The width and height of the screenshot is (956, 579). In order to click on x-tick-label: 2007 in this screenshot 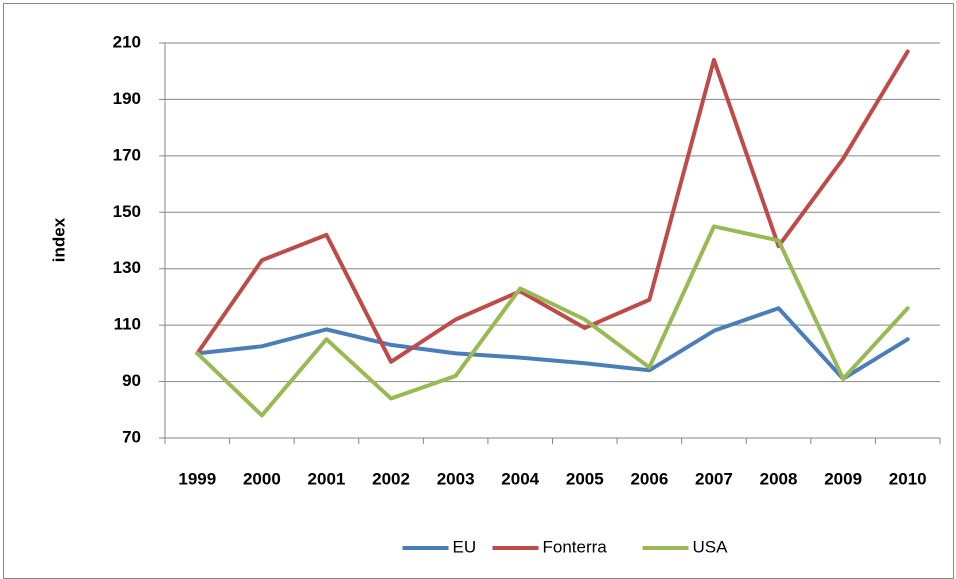, I will do `click(714, 478)`.